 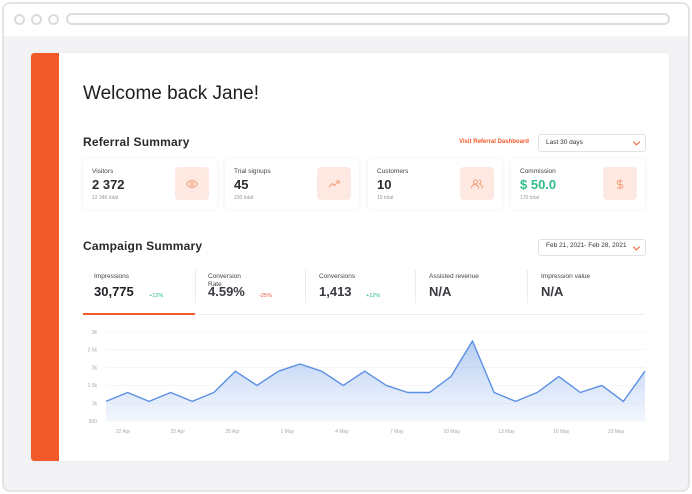 What do you see at coordinates (620, 183) in the screenshot?
I see `dollar-icon` at bounding box center [620, 183].